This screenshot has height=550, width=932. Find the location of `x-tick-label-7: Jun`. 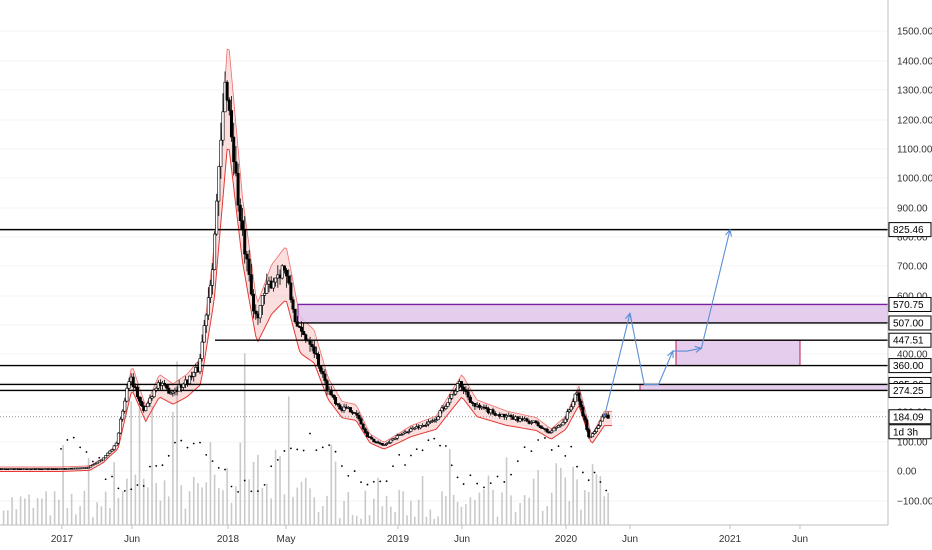

x-tick-label-7: Jun is located at coordinates (630, 539).